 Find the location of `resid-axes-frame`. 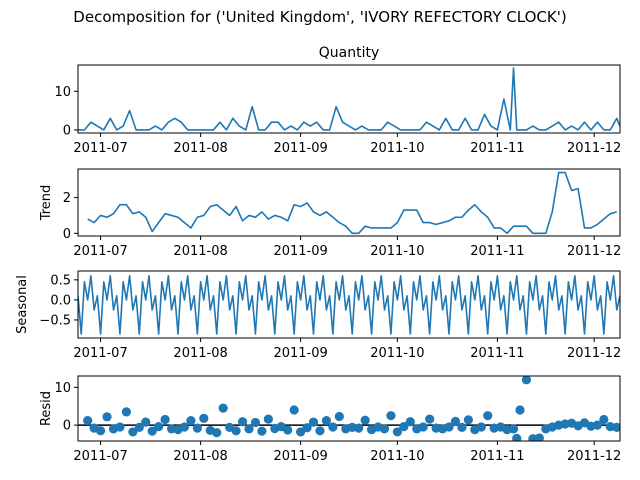

resid-axes-frame is located at coordinates (349, 408).